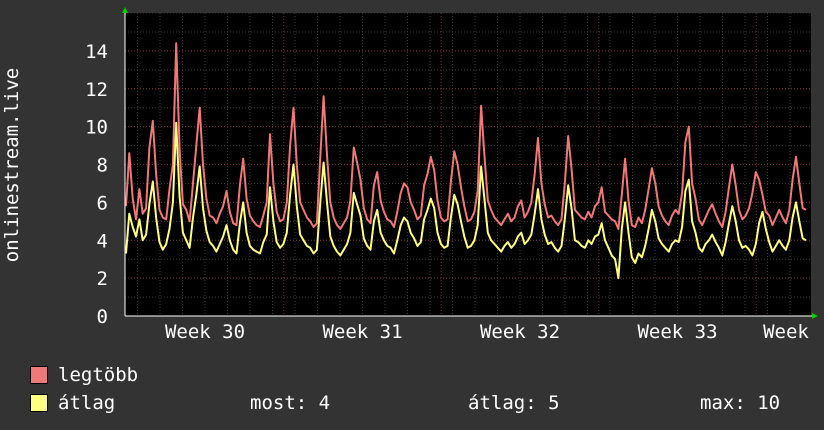 The image size is (824, 430). What do you see at coordinates (520, 332) in the screenshot?
I see `x-tick-label: Week 32` at bounding box center [520, 332].